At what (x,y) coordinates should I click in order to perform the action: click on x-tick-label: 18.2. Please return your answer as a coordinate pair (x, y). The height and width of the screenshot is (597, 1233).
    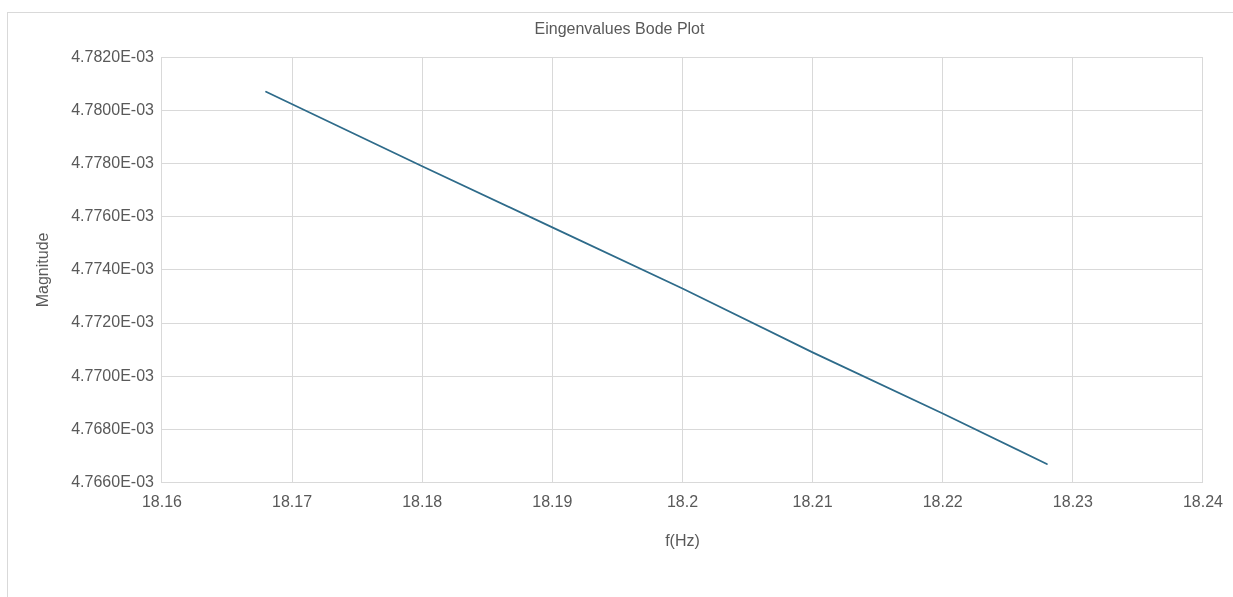
    Looking at the image, I should click on (682, 501).